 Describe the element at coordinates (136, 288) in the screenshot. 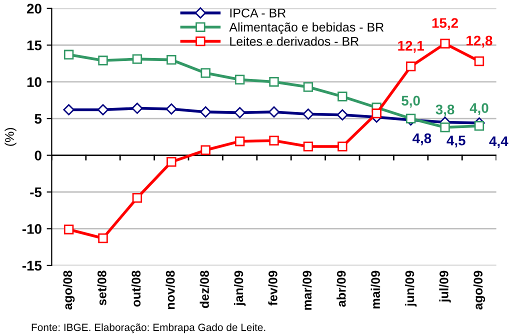

I see `x-tick-label: out/08` at that location.